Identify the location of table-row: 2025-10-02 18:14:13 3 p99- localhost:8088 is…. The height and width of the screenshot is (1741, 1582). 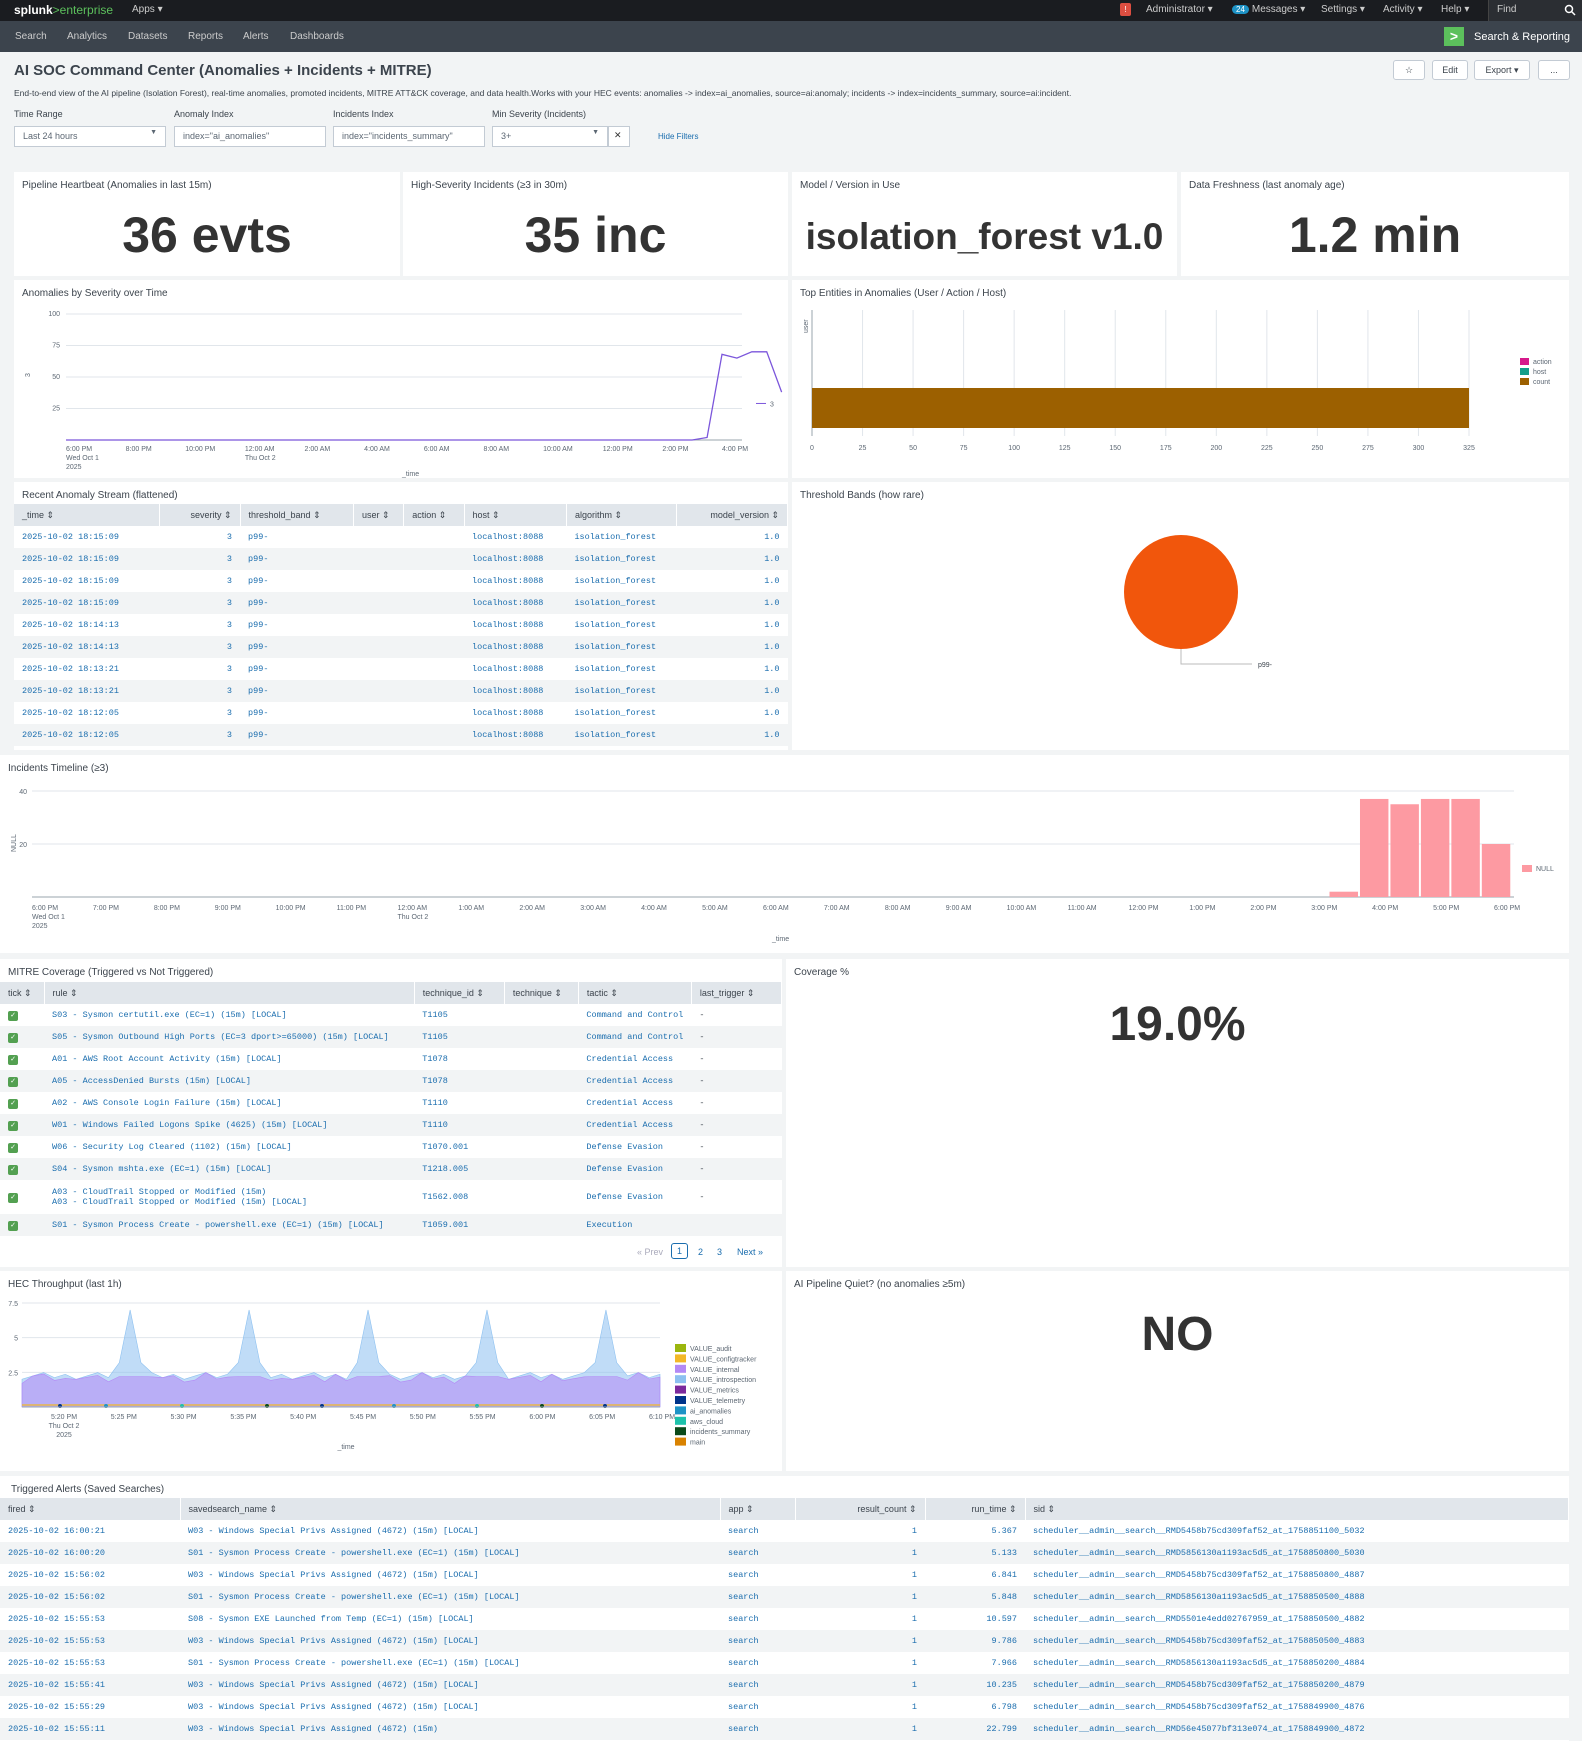
(401, 647).